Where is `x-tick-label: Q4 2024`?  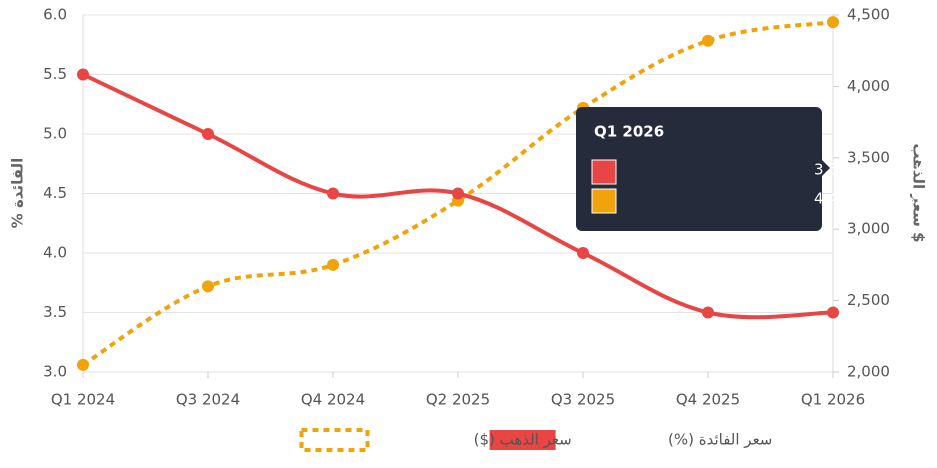 x-tick-label: Q4 2024 is located at coordinates (333, 400).